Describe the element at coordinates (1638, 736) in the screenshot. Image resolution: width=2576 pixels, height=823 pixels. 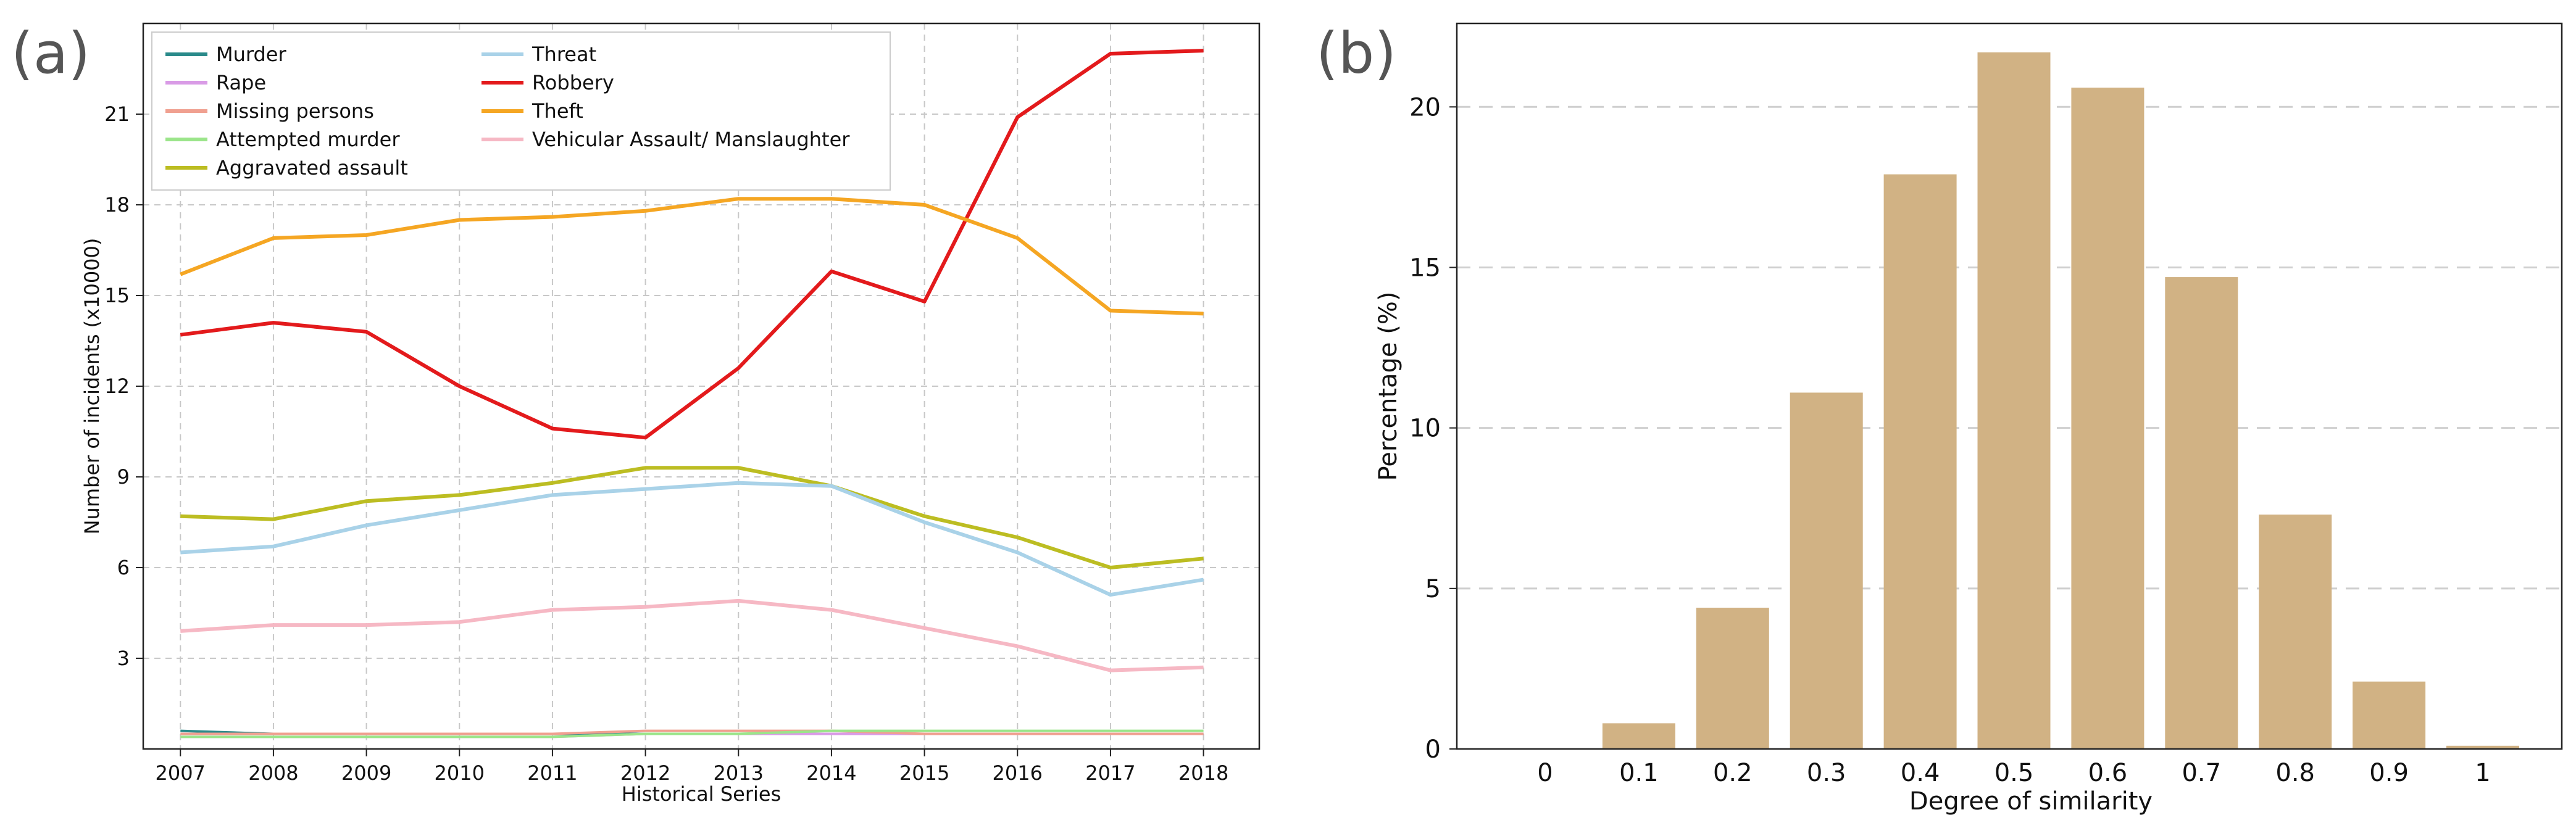
I see `bar-0.1` at that location.